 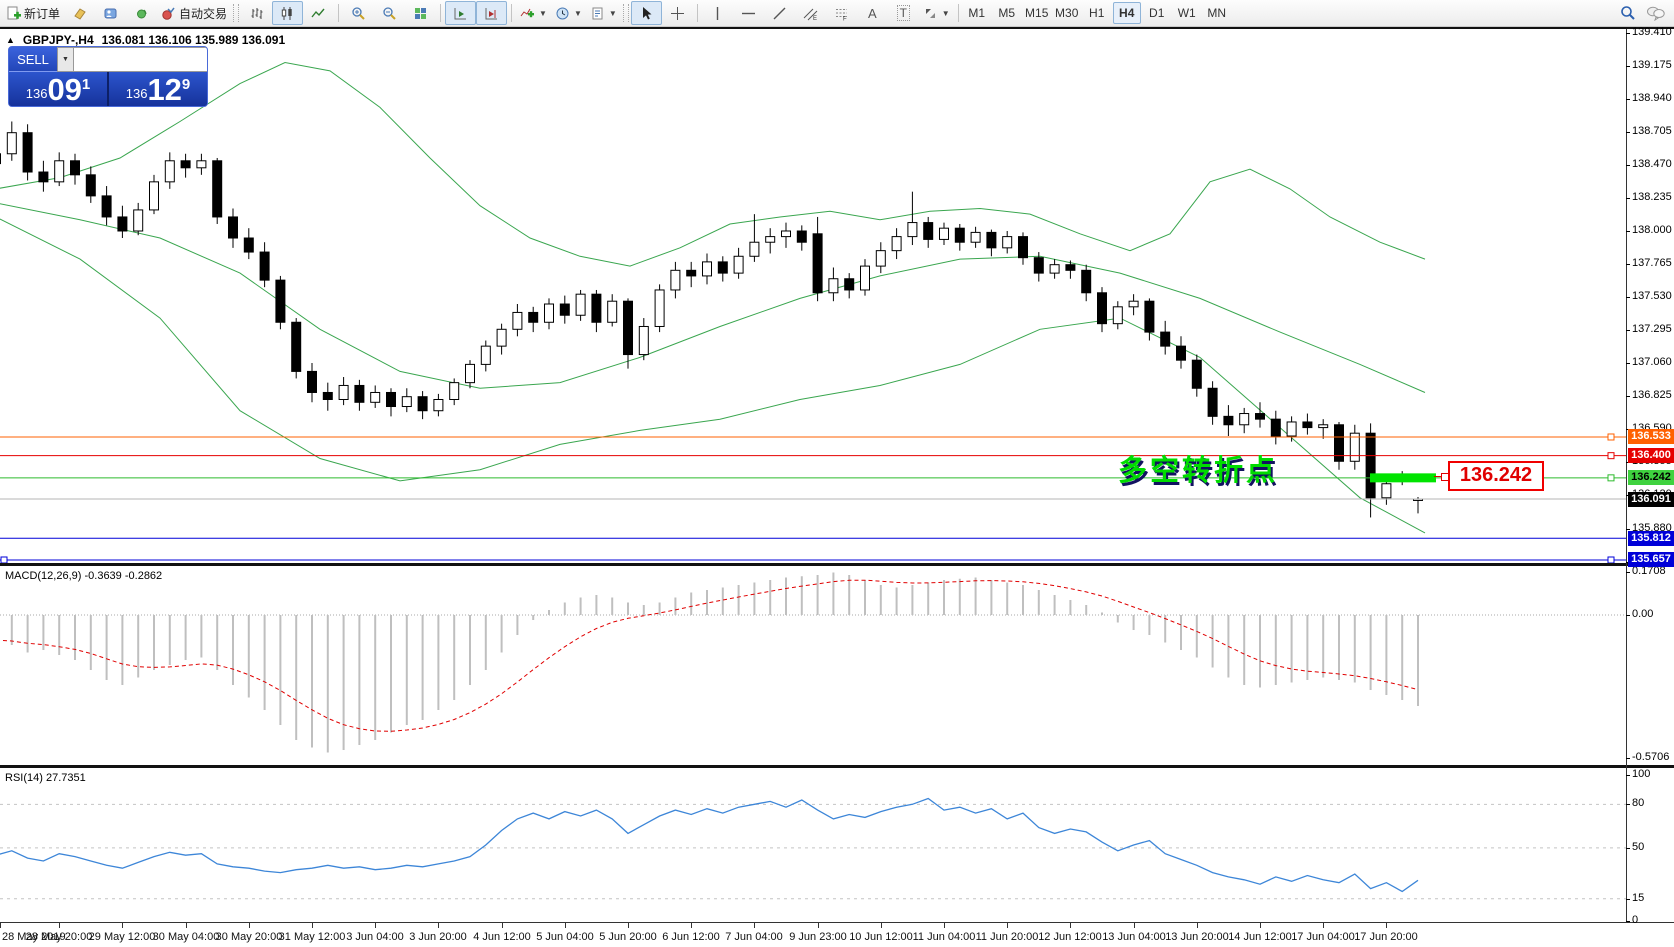 What do you see at coordinates (1403, 478) in the screenshot?
I see `highlight-trend-bar` at bounding box center [1403, 478].